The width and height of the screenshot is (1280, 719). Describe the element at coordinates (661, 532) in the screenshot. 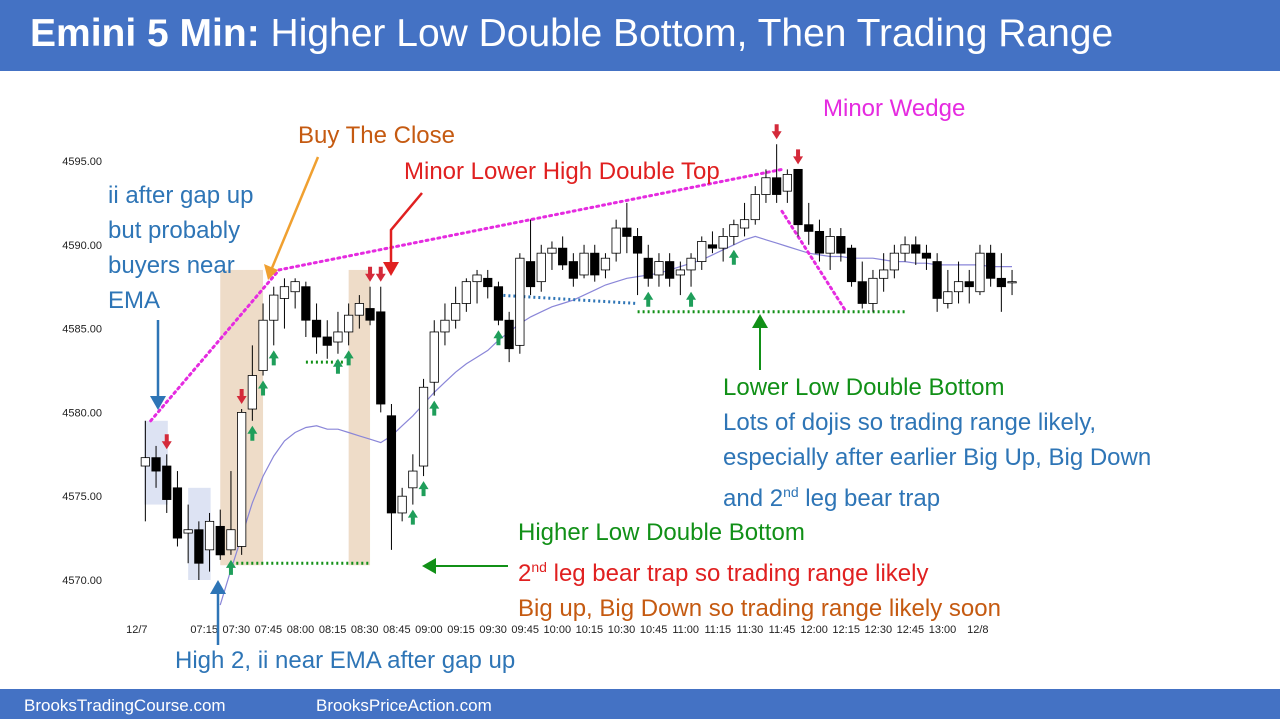

I see `hldb-title: Higher Low Double Bottom` at that location.